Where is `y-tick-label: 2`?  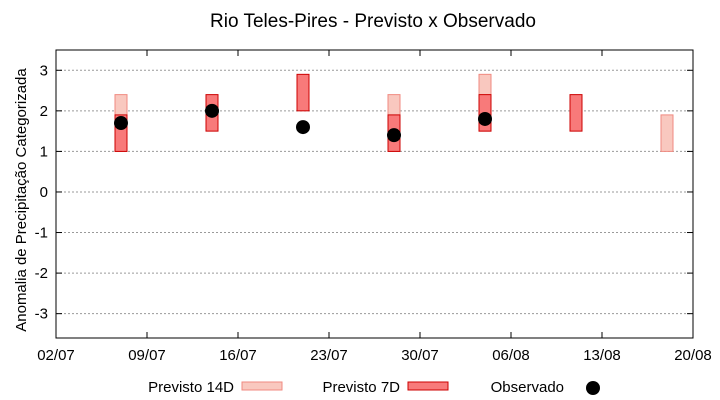
y-tick-label: 2 is located at coordinates (44, 111).